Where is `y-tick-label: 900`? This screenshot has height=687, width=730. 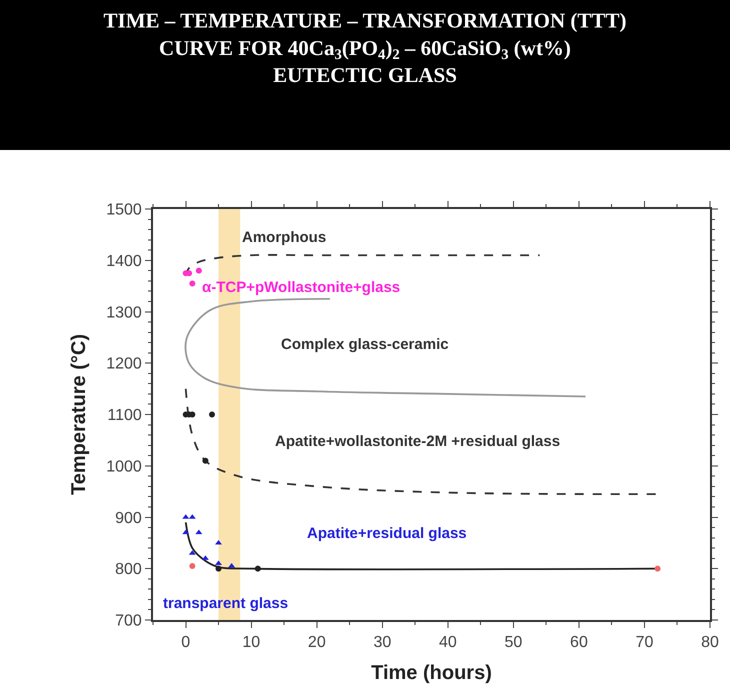 y-tick-label: 900 is located at coordinates (128, 518).